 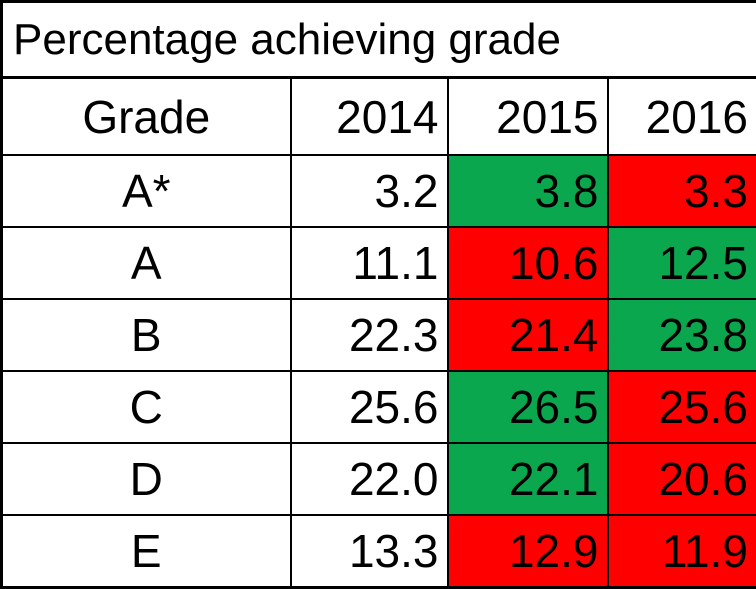 I want to click on value-2015: 22.1, so click(x=528, y=479).